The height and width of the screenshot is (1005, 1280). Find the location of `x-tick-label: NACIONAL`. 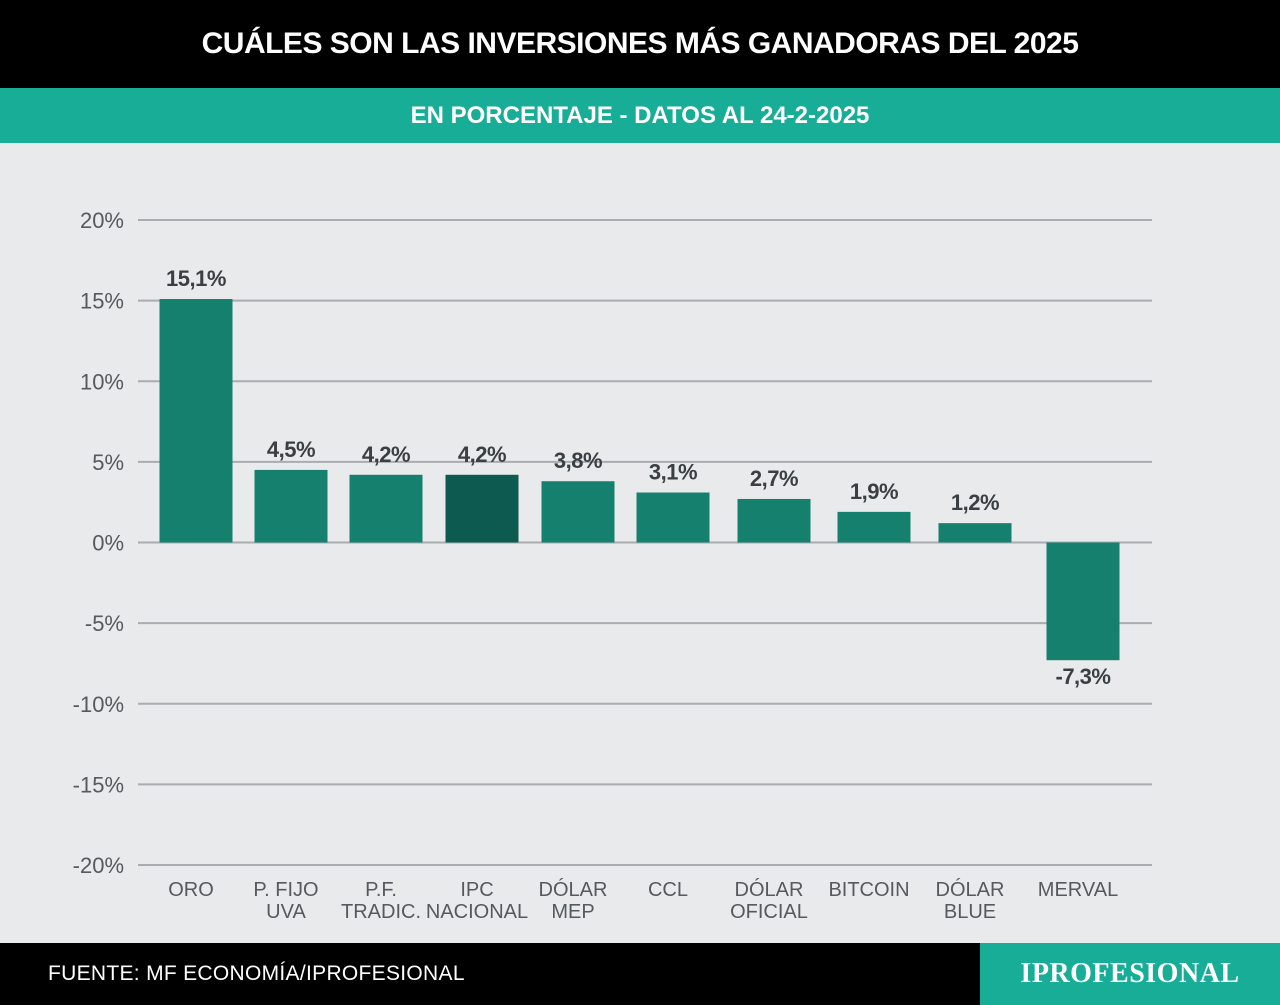

x-tick-label: NACIONAL is located at coordinates (477, 912).